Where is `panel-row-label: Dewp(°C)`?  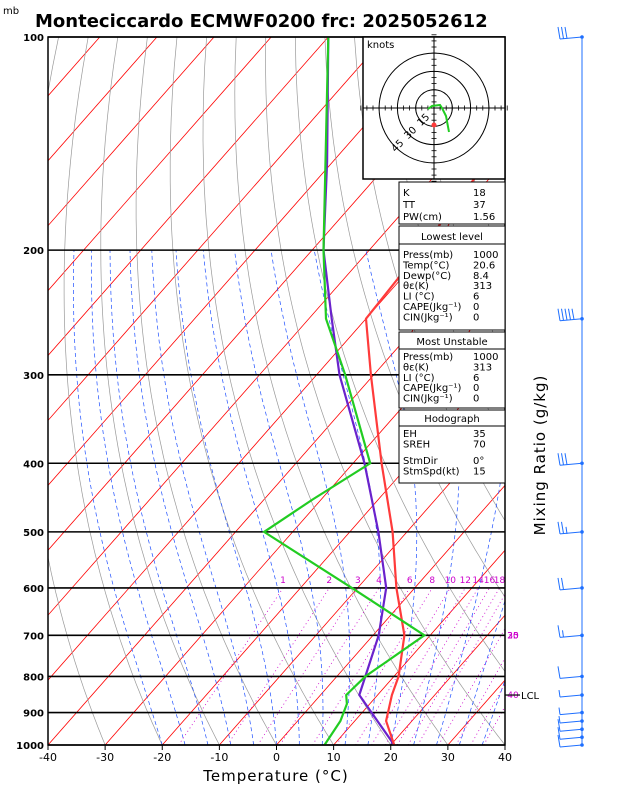
panel-row-label: Dewp(°C) is located at coordinates (427, 276).